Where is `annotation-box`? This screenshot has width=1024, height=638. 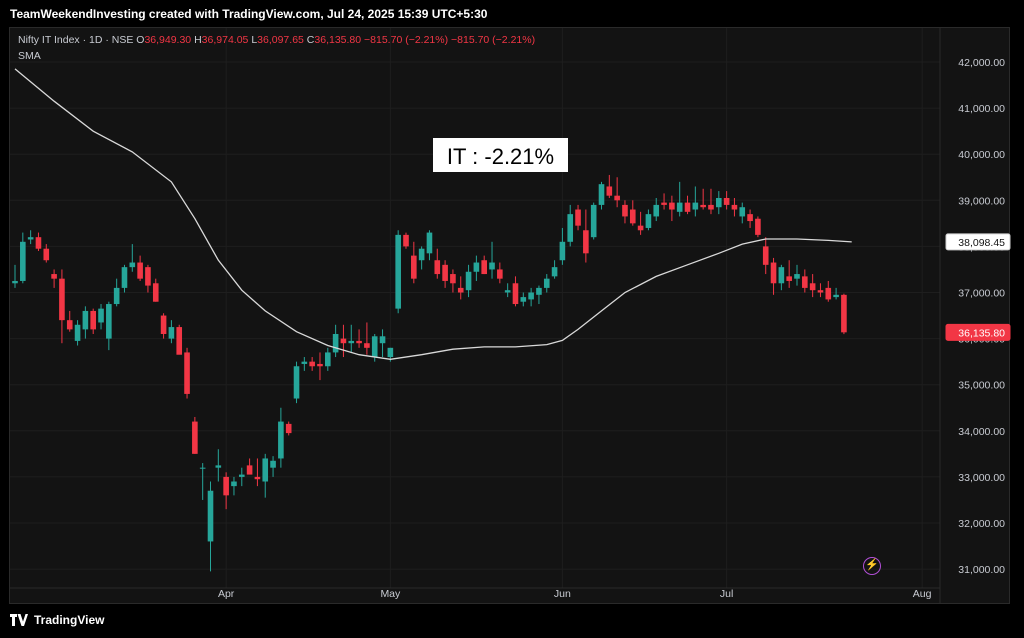
annotation-box is located at coordinates (500, 155).